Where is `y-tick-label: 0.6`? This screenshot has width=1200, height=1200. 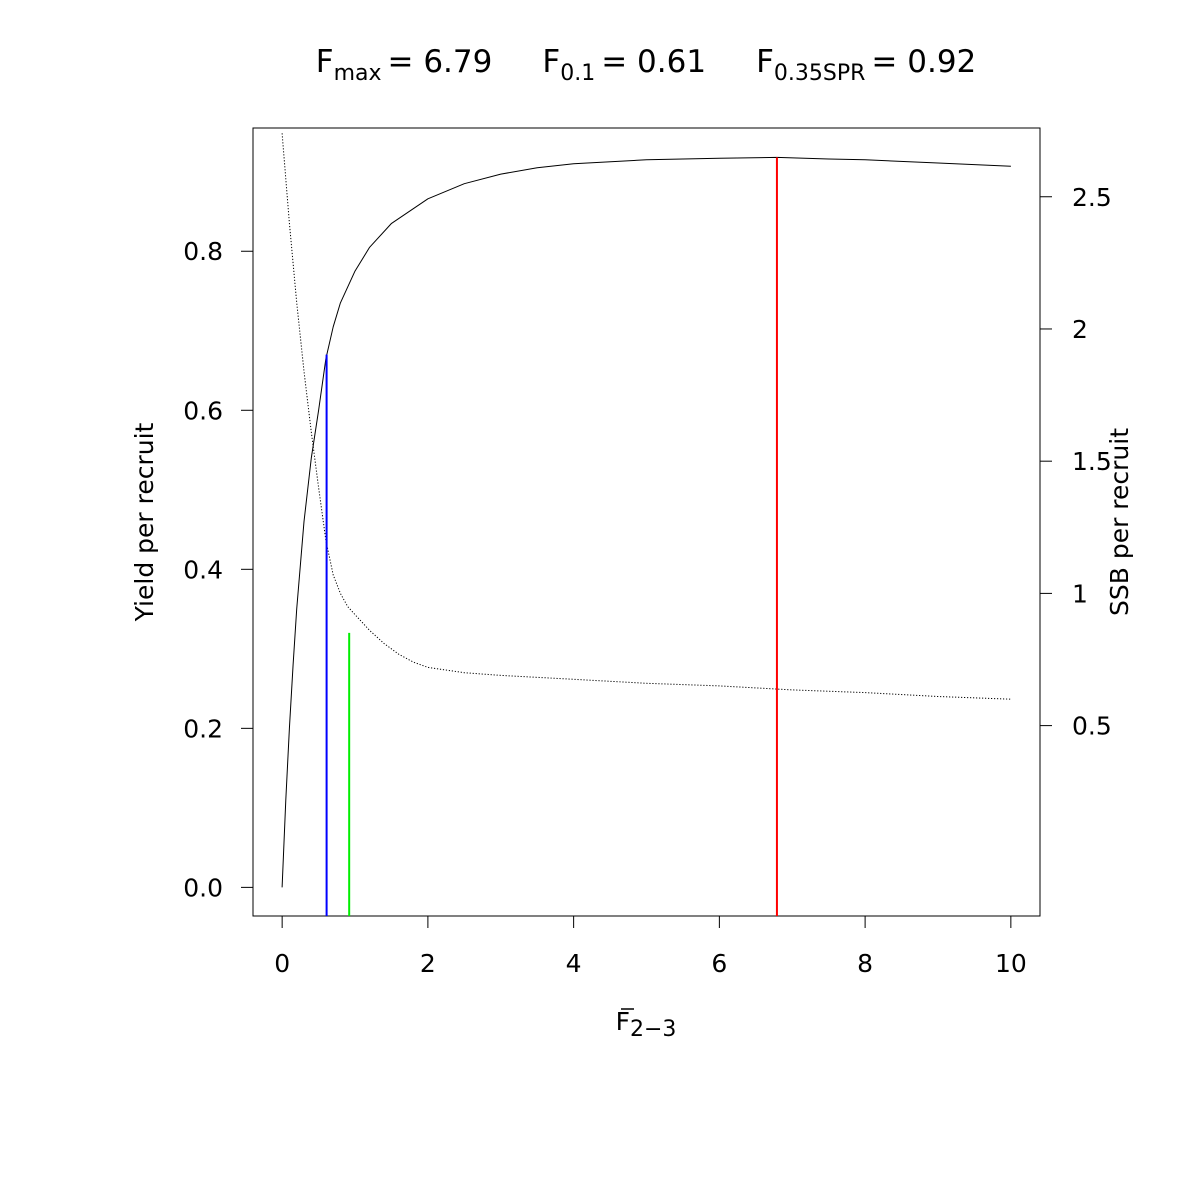 y-tick-label: 0.6 is located at coordinates (203, 410).